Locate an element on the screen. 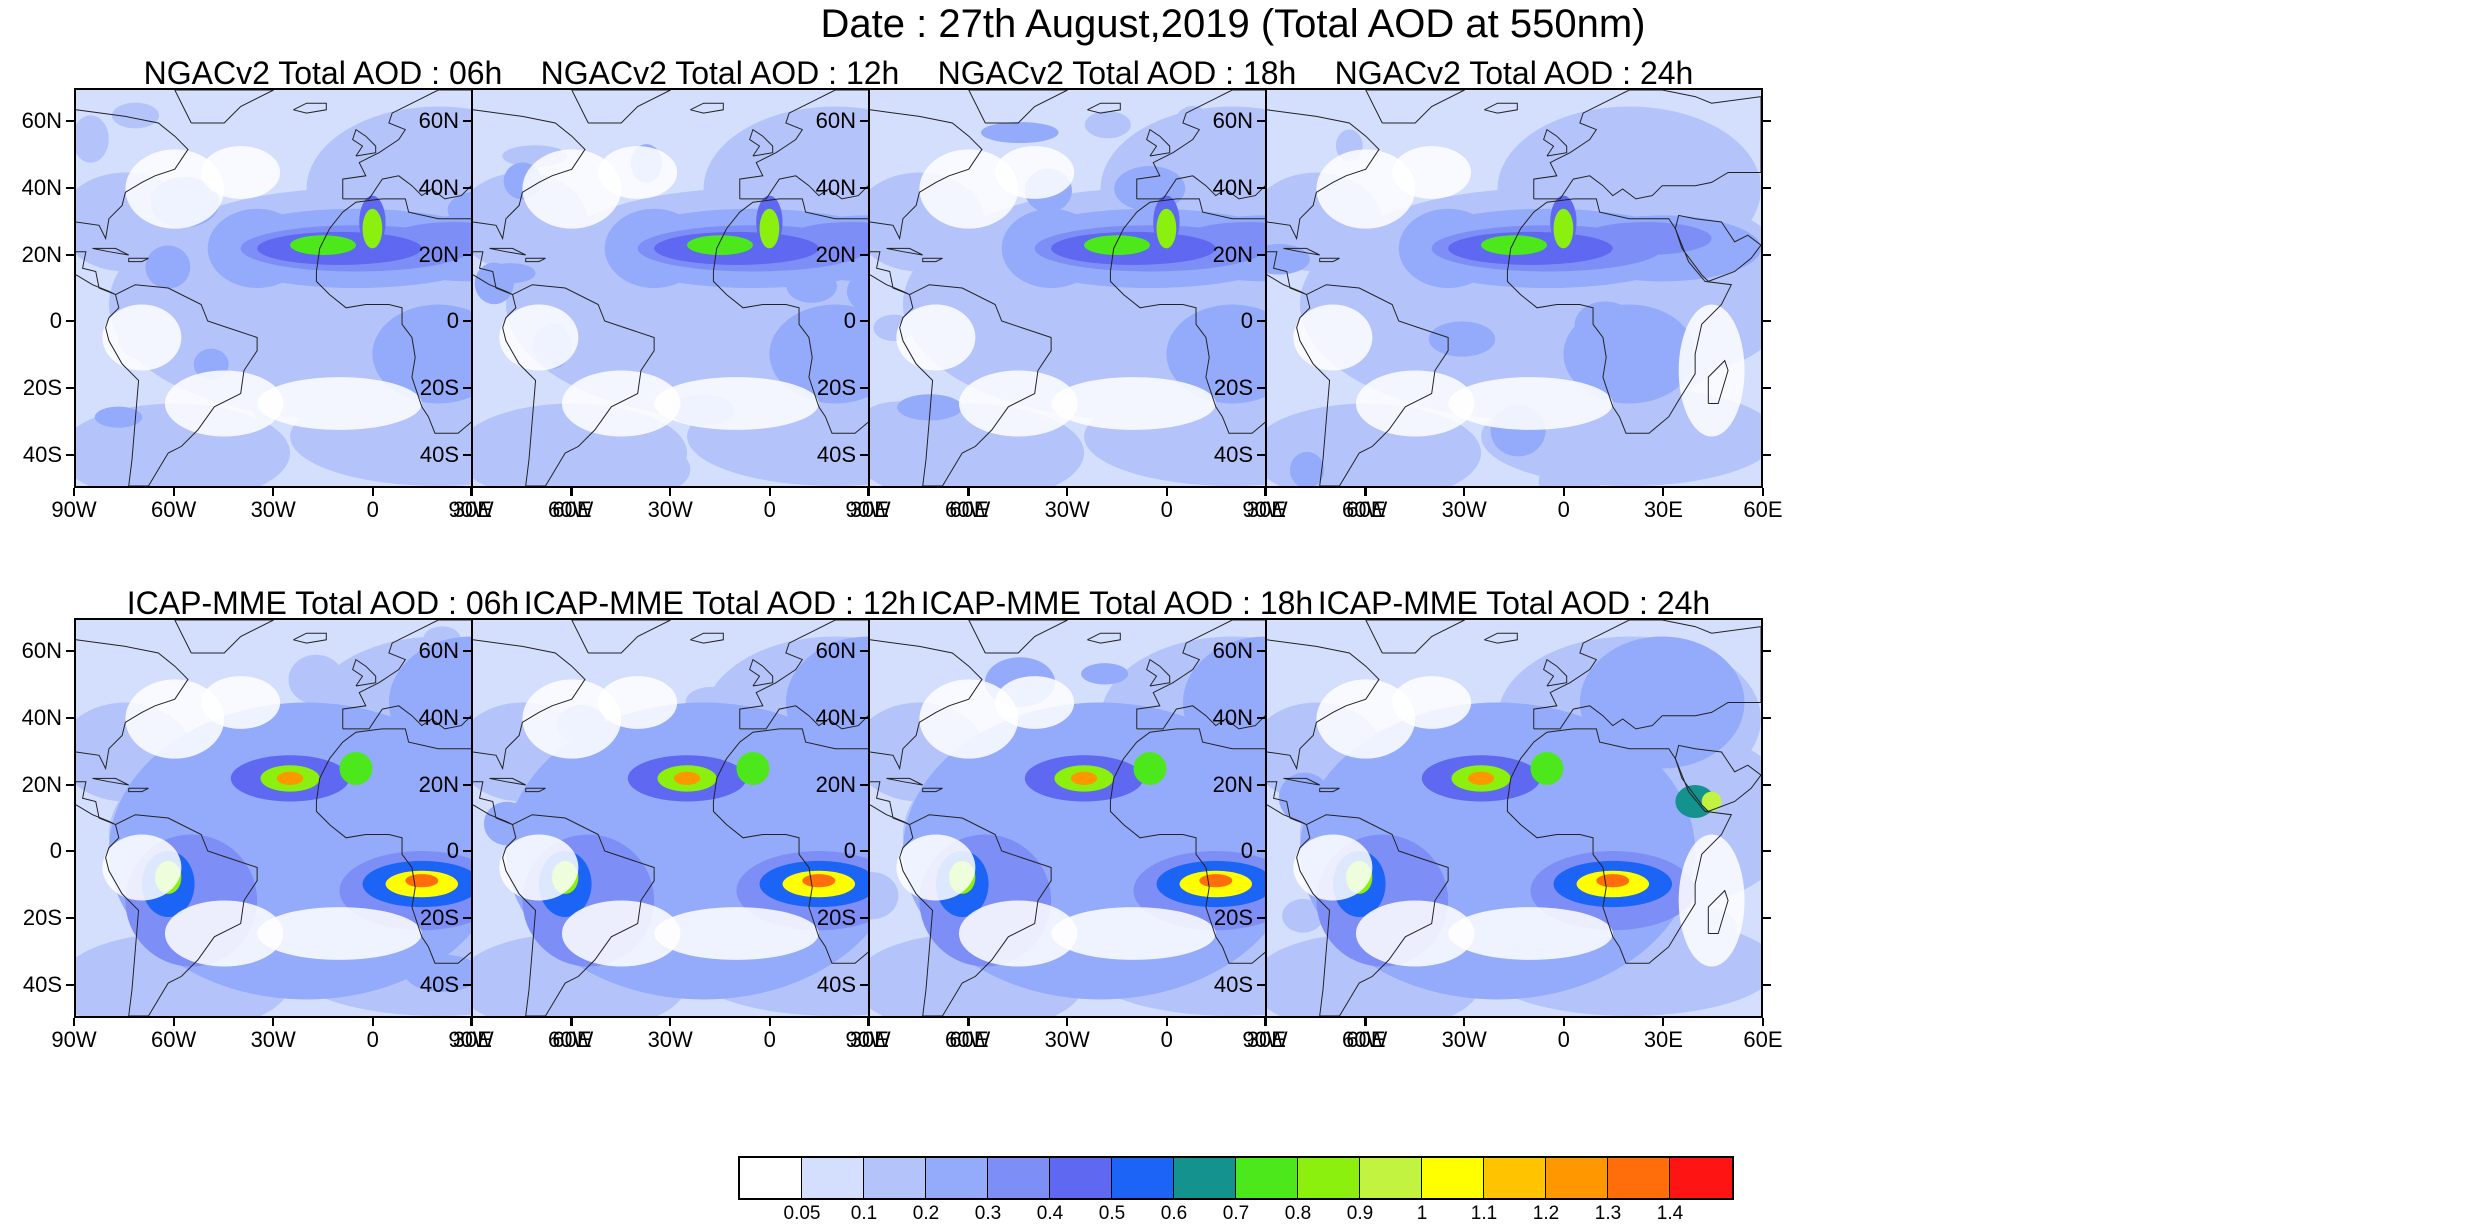 This screenshot has height=1224, width=2466. longitude-label: 90W is located at coordinates (868, 509).